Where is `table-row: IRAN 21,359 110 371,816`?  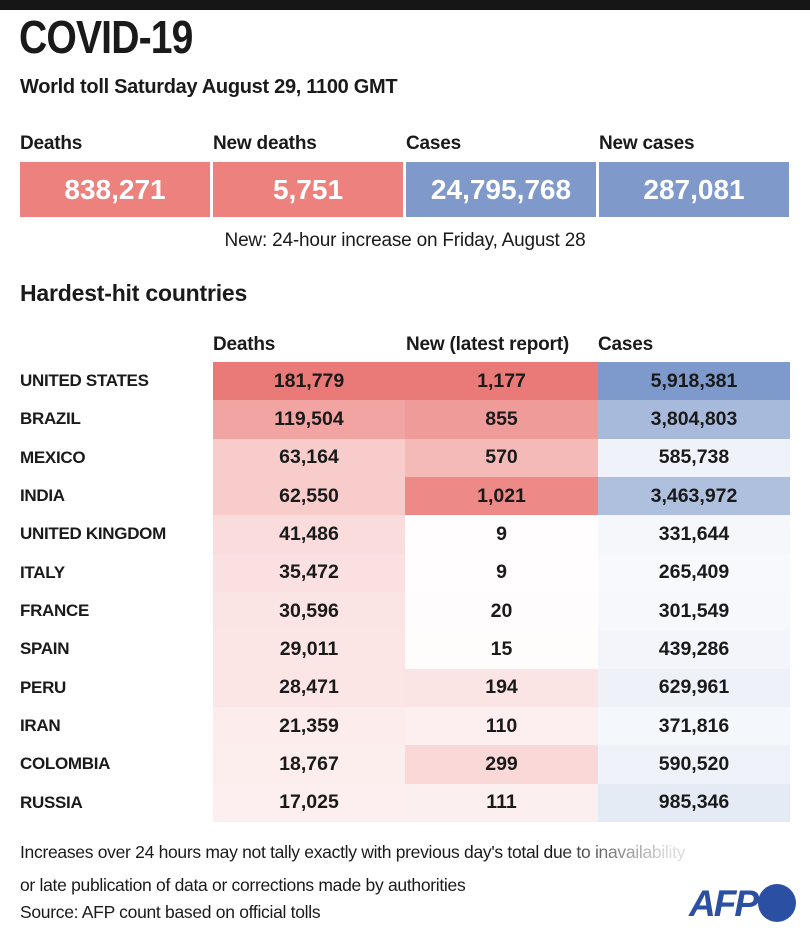
table-row: IRAN 21,359 110 371,816 is located at coordinates (405, 726).